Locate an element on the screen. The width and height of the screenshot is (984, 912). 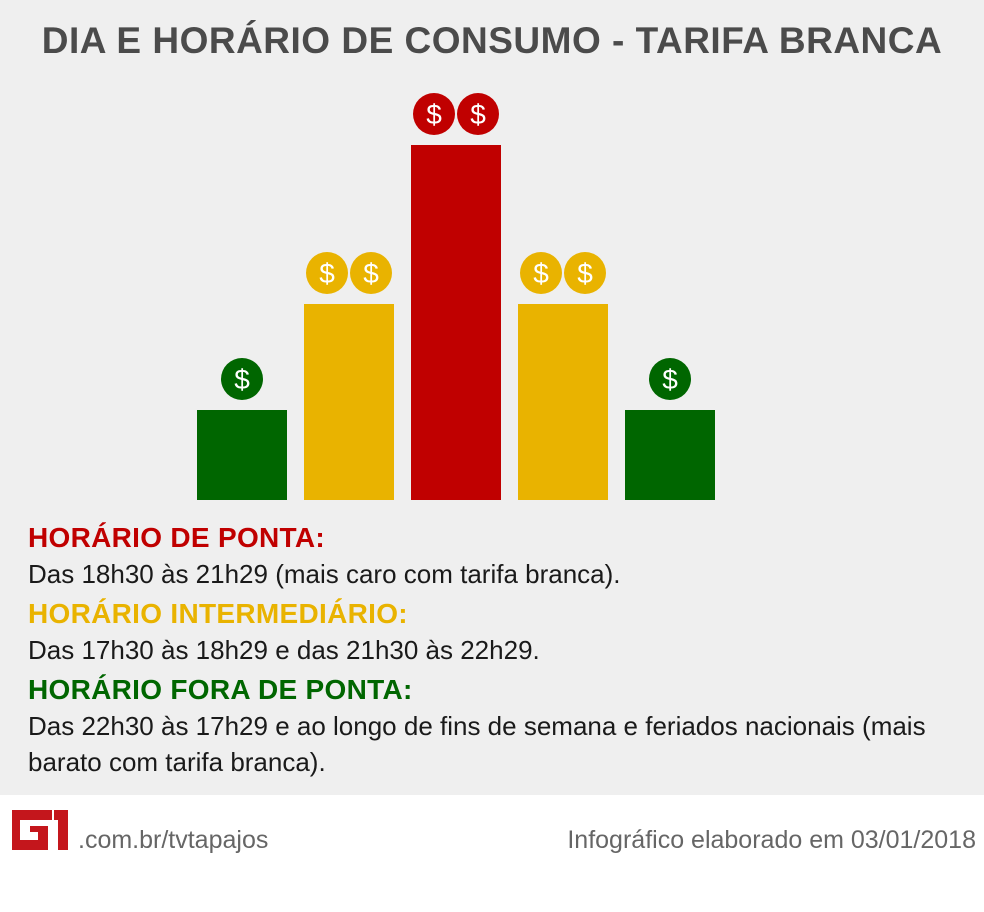
legend-heading-intermediate: HORÁRIO INTERMEDIÁRIO: is located at coordinates (218, 613).